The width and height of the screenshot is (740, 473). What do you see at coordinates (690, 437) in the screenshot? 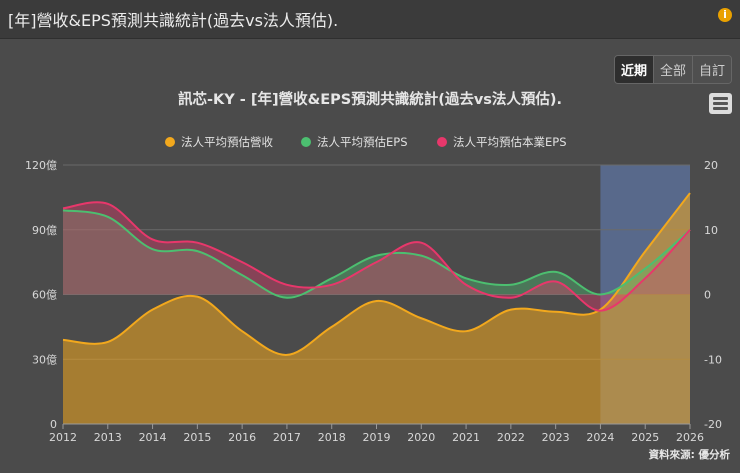
I see `x-tick-label: 2026` at bounding box center [690, 437].